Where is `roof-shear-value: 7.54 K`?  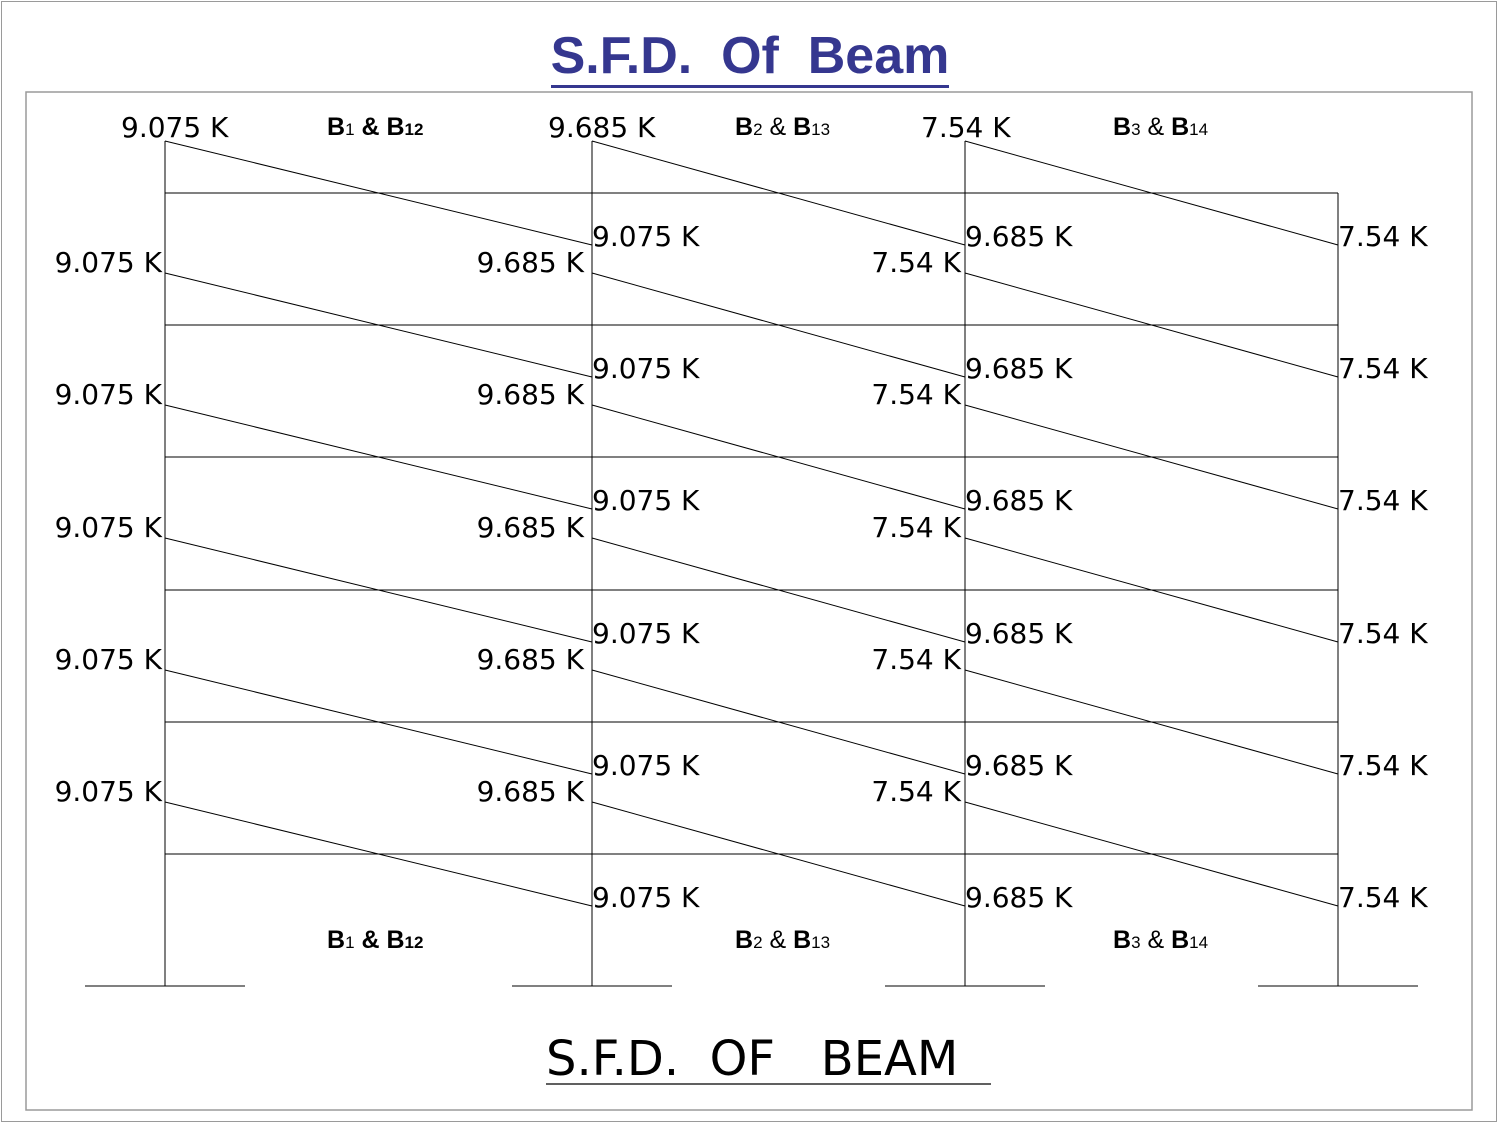
roof-shear-value: 7.54 K is located at coordinates (966, 127).